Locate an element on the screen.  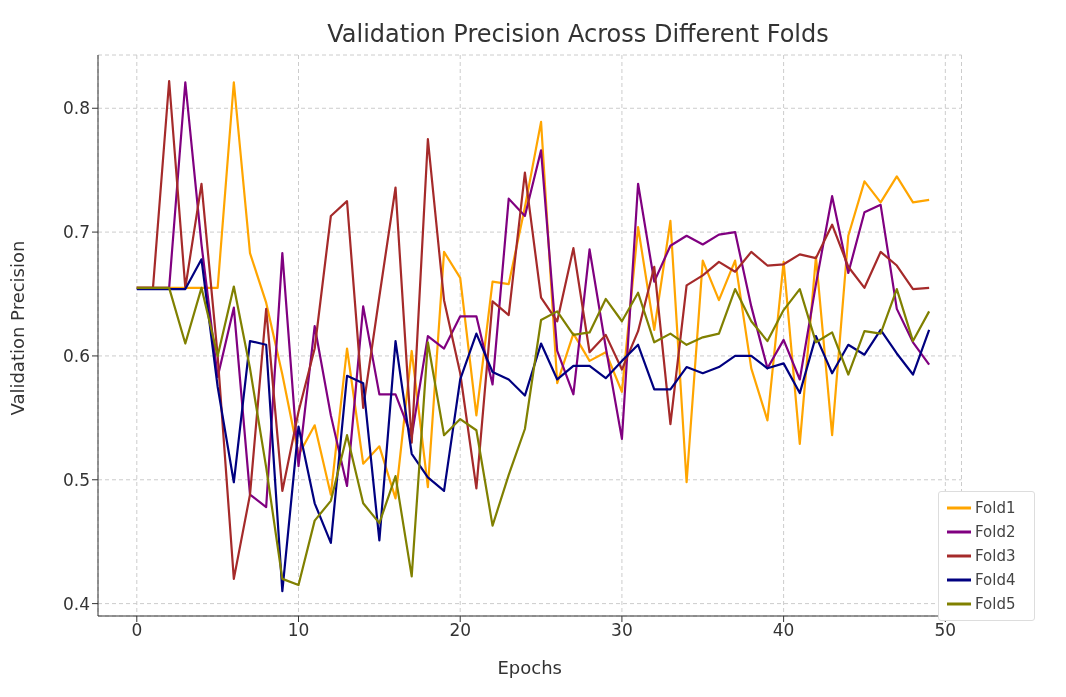
x-axis-title: Epochs is located at coordinates (529, 667).